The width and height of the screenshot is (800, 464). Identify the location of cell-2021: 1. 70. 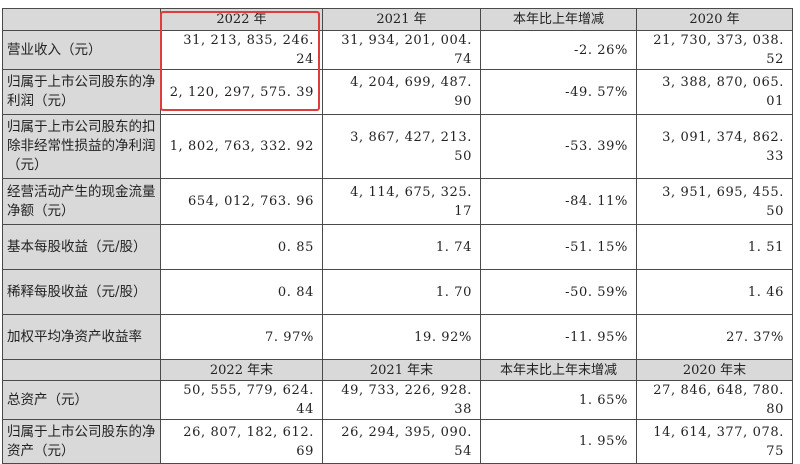
(401, 292).